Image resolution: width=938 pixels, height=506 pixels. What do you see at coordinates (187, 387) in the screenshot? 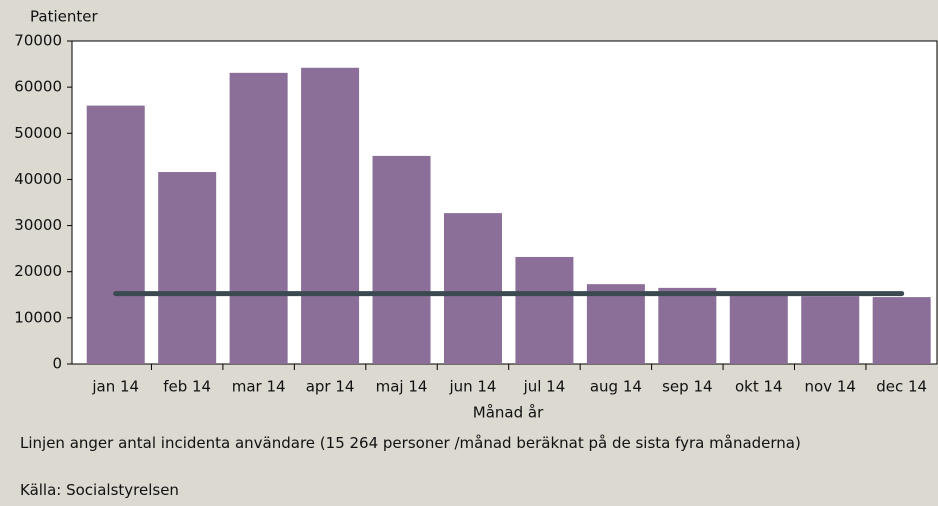
I see `x-tick-label: feb 14` at bounding box center [187, 387].